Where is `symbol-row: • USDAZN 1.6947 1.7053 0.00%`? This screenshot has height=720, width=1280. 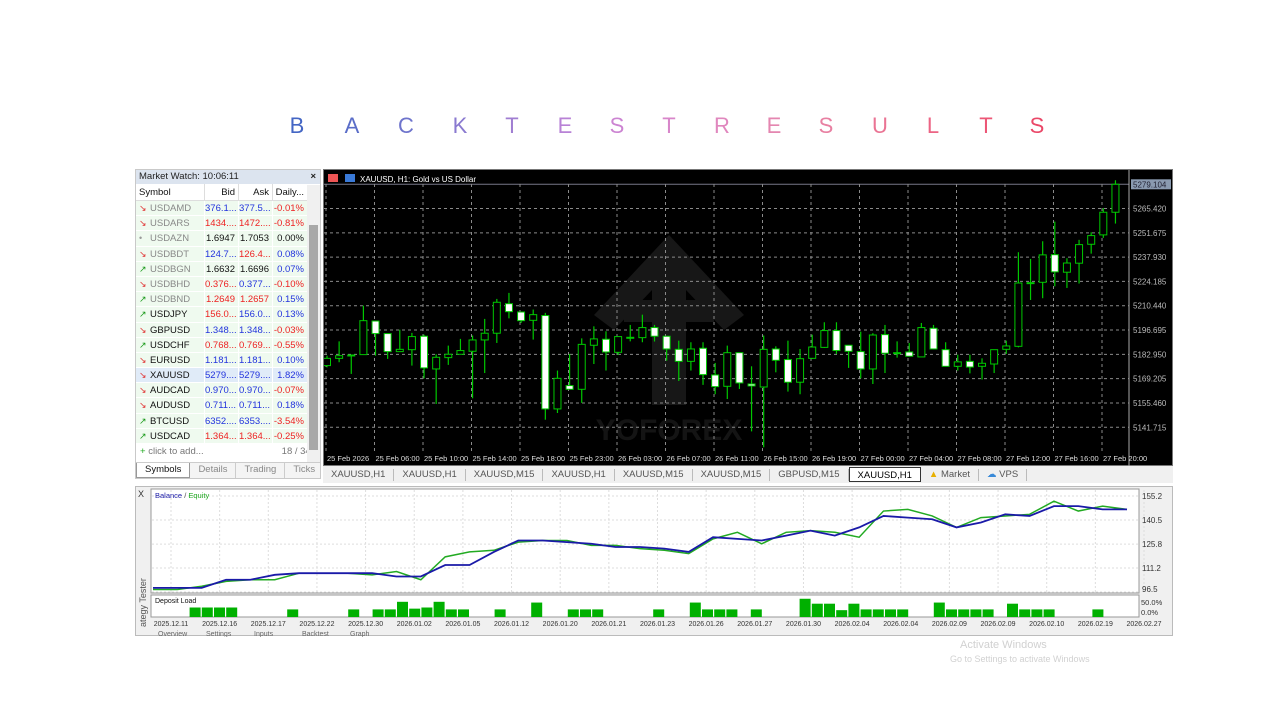 symbol-row: • USDAZN 1.6947 1.7053 0.00% is located at coordinates (228, 239).